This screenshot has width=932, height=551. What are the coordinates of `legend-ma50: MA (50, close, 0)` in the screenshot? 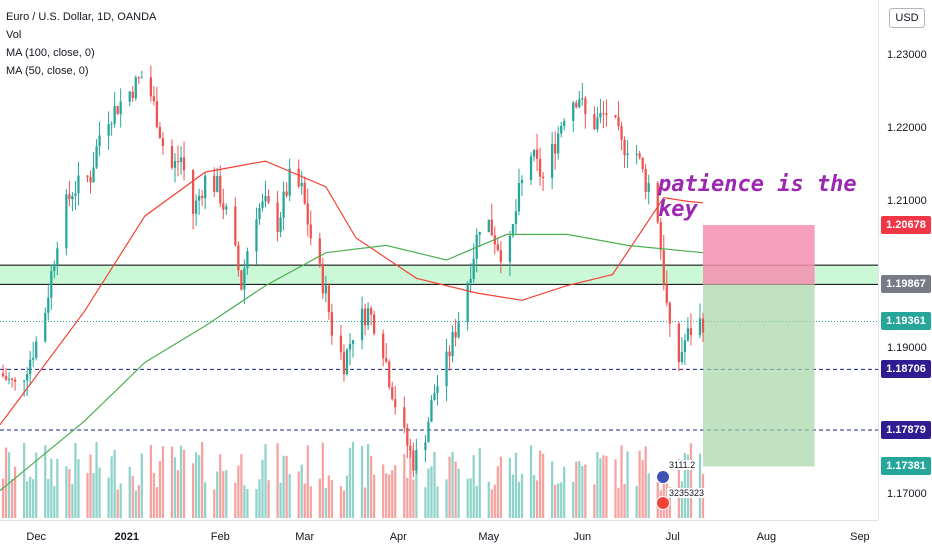 It's located at (47, 71).